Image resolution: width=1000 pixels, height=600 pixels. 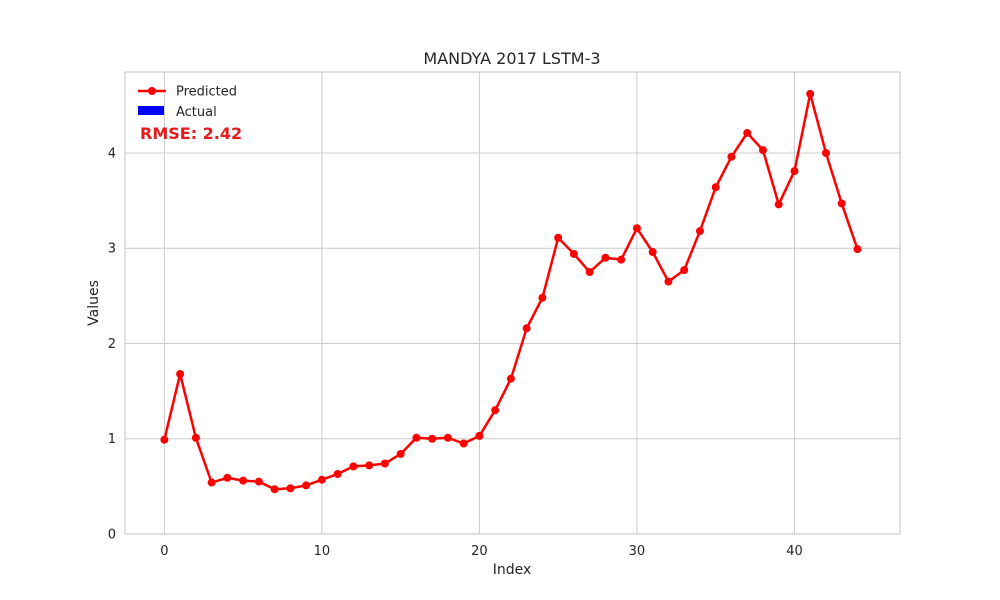 I want to click on x-tick-label: 30, so click(x=637, y=551).